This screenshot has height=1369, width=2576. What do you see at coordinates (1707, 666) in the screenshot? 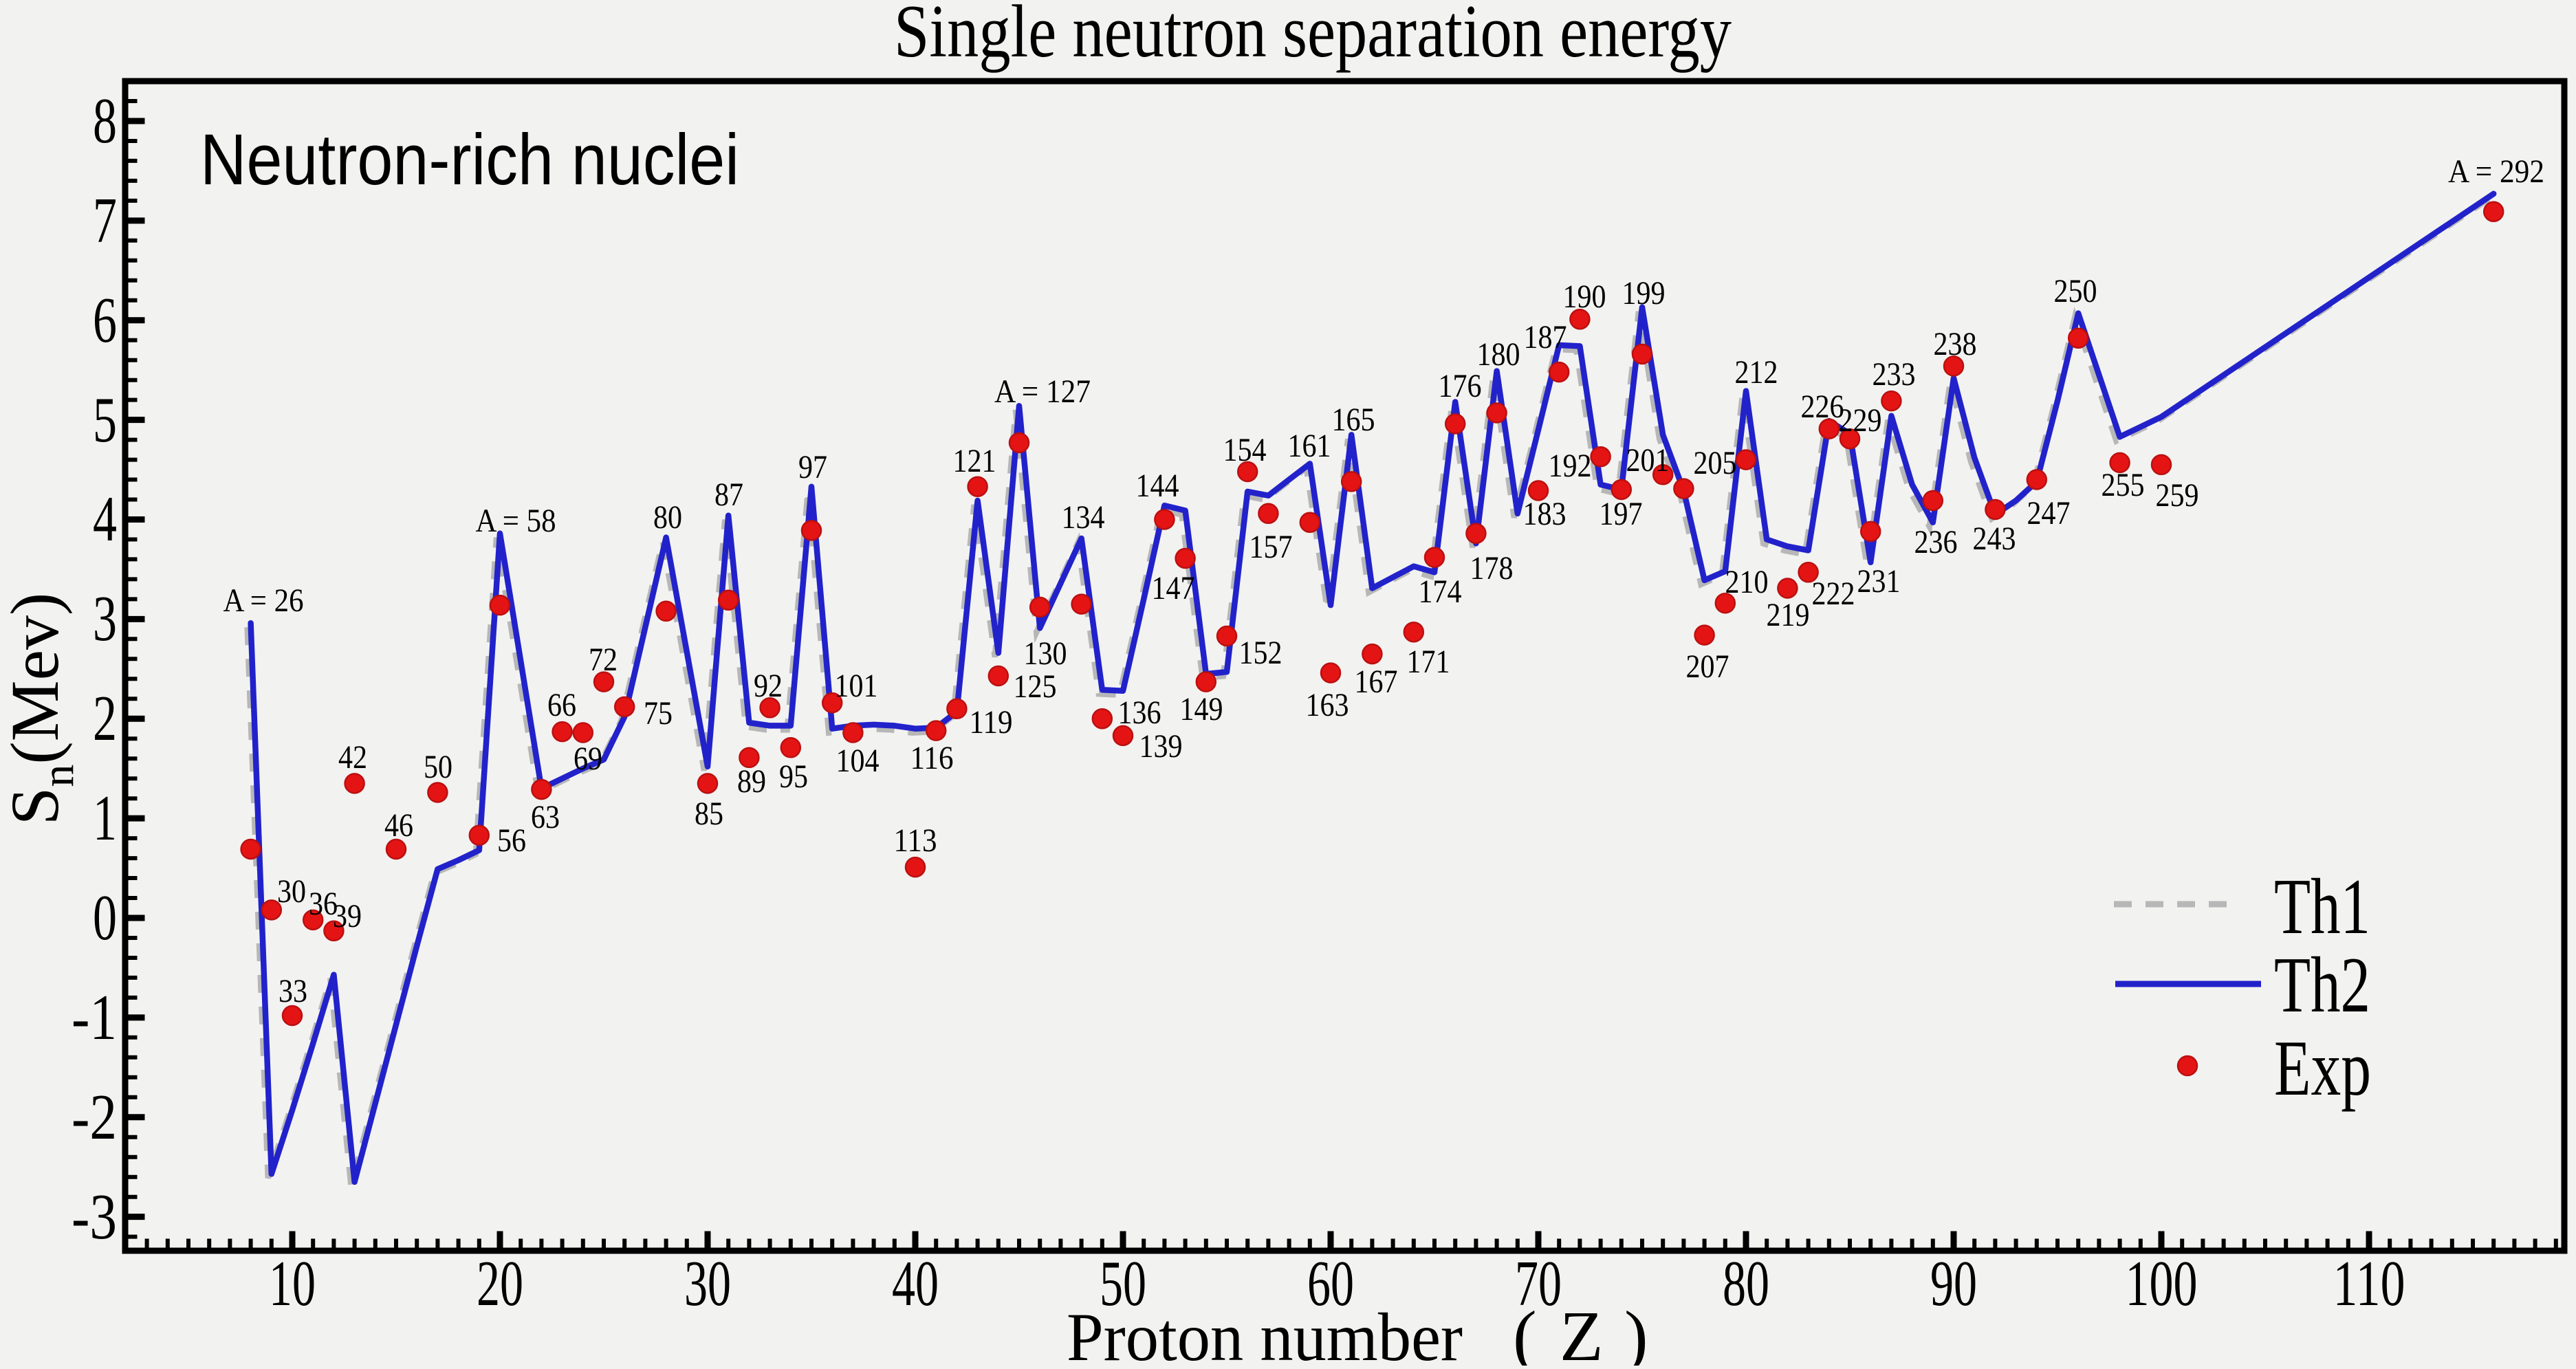
I see `svg-text: 207` at bounding box center [1707, 666].